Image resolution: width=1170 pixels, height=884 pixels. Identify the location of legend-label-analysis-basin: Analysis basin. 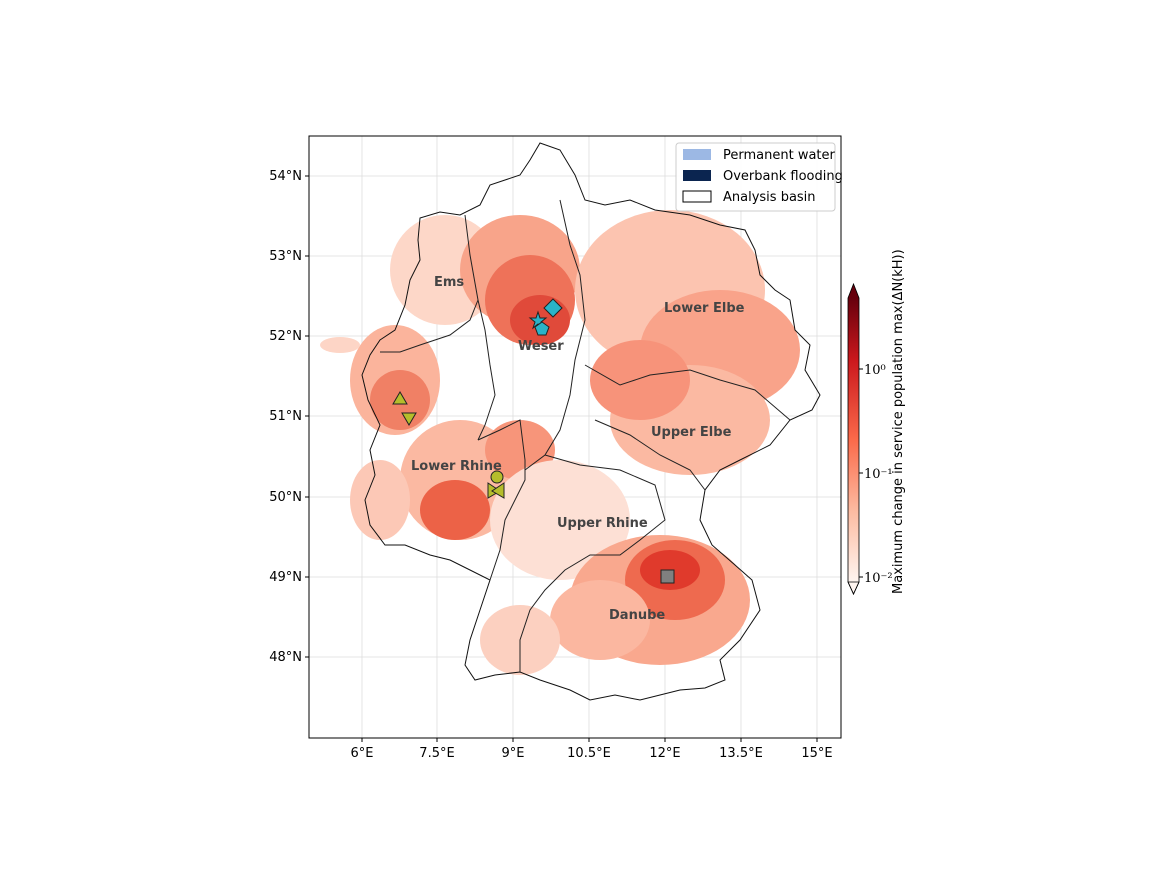
(769, 197).